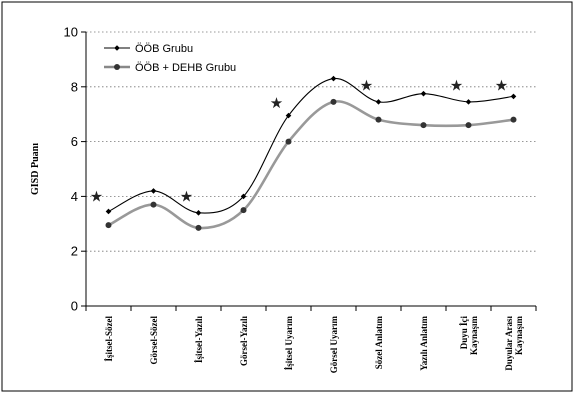 The height and width of the screenshot is (398, 574). I want to click on y-tick-label: 0, so click(74, 306).